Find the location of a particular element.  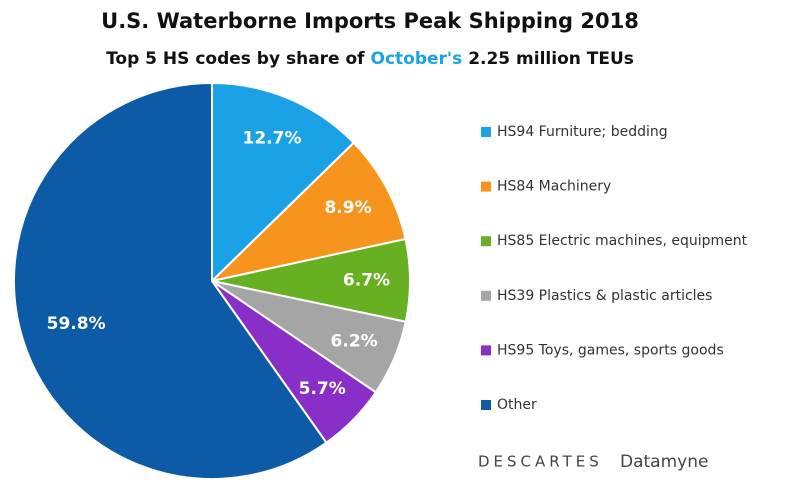

legend-label: HS94 Furniture; bedding is located at coordinates (582, 132).